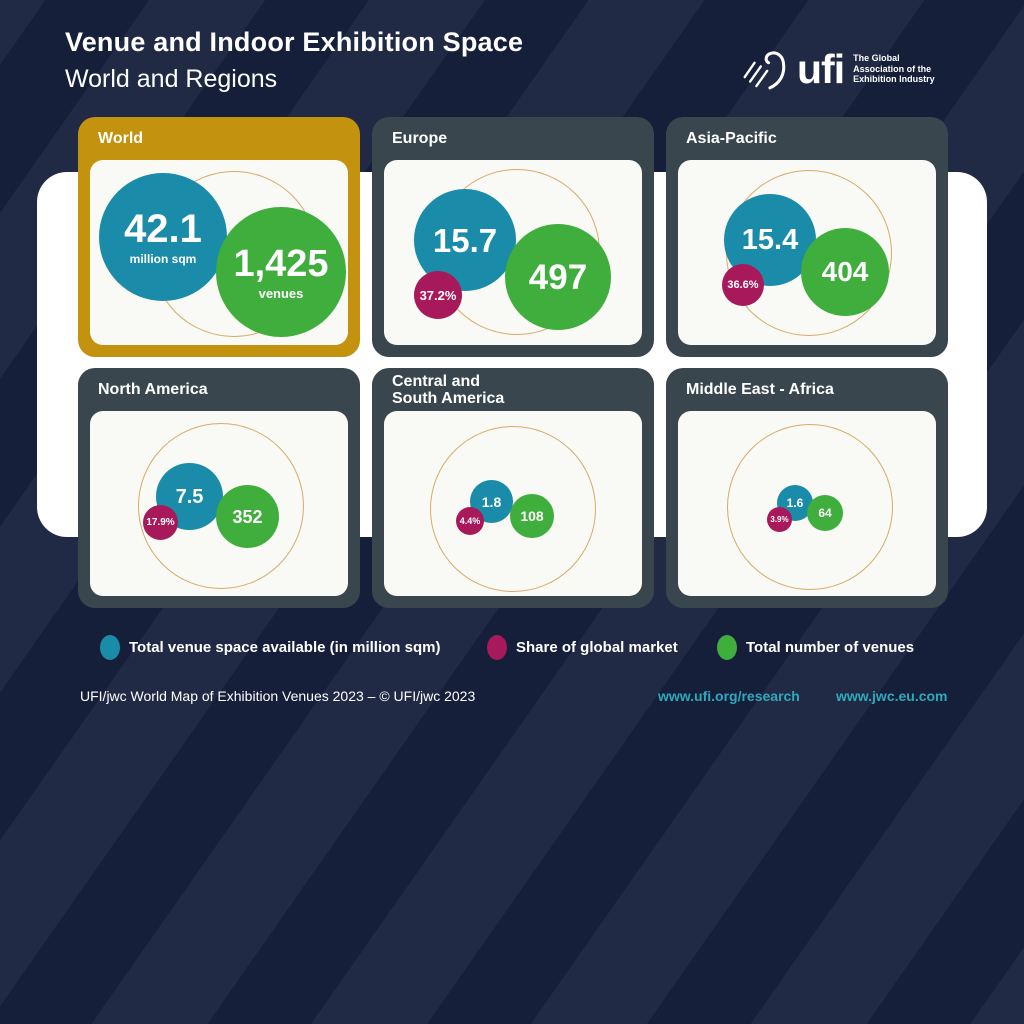 The height and width of the screenshot is (1024, 1024). I want to click on venues-bubble: 497, so click(558, 277).